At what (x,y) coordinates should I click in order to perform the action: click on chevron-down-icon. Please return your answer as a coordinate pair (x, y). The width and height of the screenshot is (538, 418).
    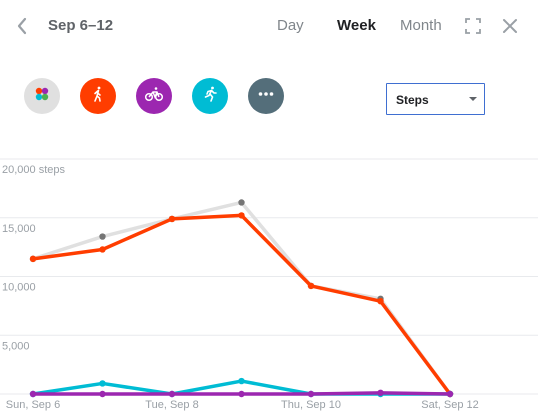
    Looking at the image, I should click on (473, 99).